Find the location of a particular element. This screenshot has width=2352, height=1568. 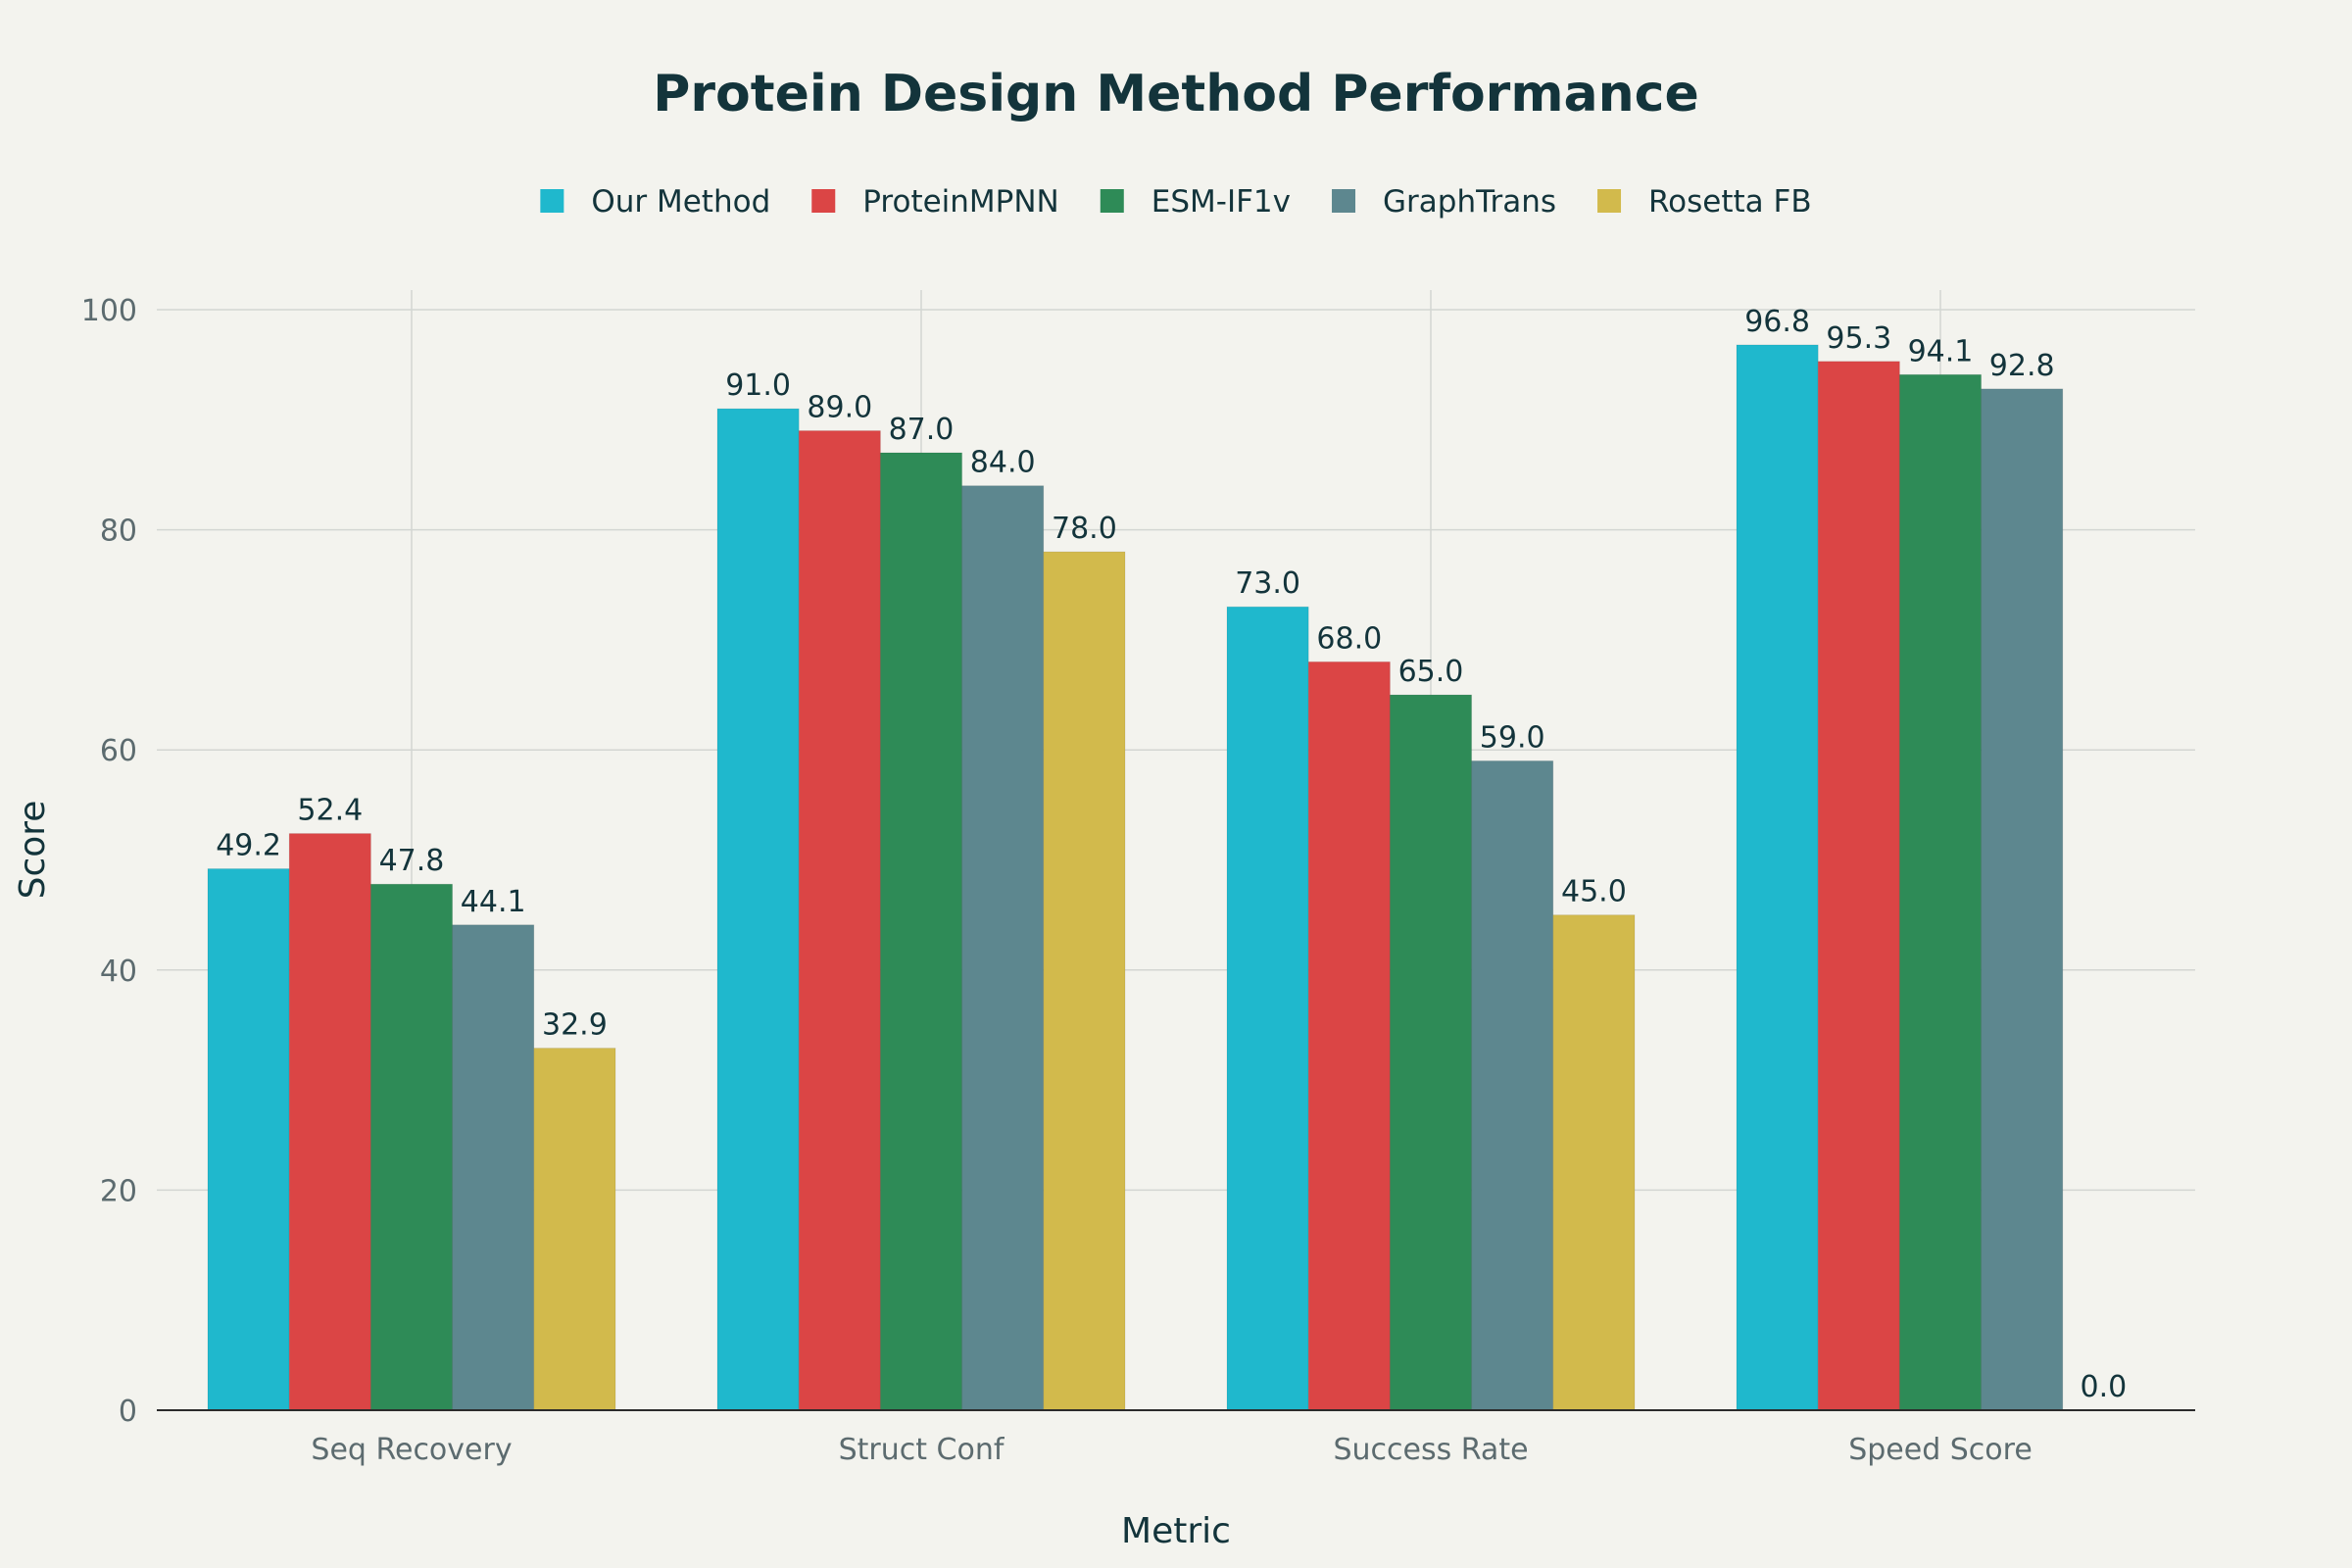

legend-item: Our Method is located at coordinates (655, 202).